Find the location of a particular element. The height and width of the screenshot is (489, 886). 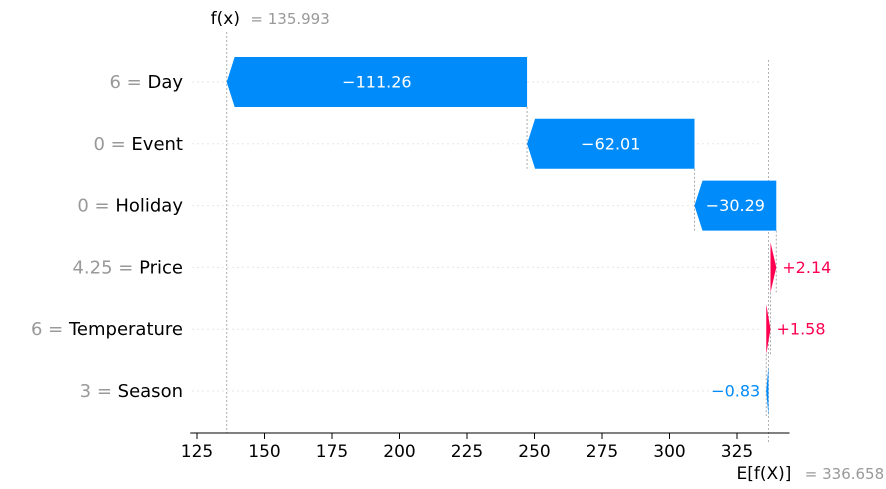

feature-name: Season is located at coordinates (150, 391).